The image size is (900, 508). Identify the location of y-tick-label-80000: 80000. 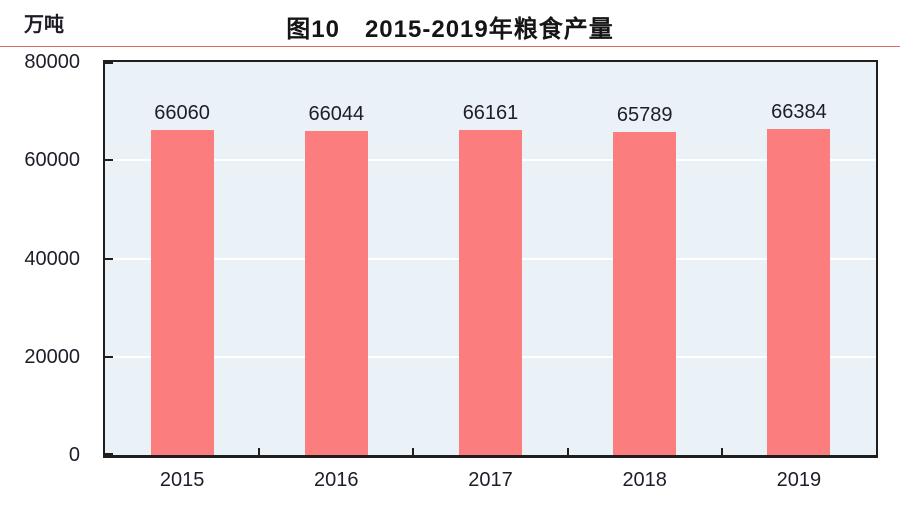
(52, 62).